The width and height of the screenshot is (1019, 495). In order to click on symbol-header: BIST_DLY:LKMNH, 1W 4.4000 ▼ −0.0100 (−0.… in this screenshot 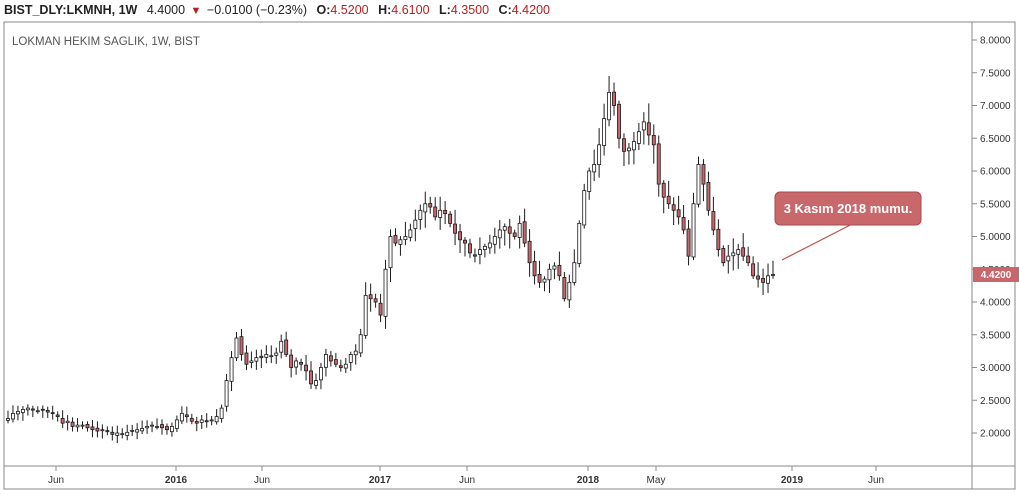, I will do `click(509, 12)`.